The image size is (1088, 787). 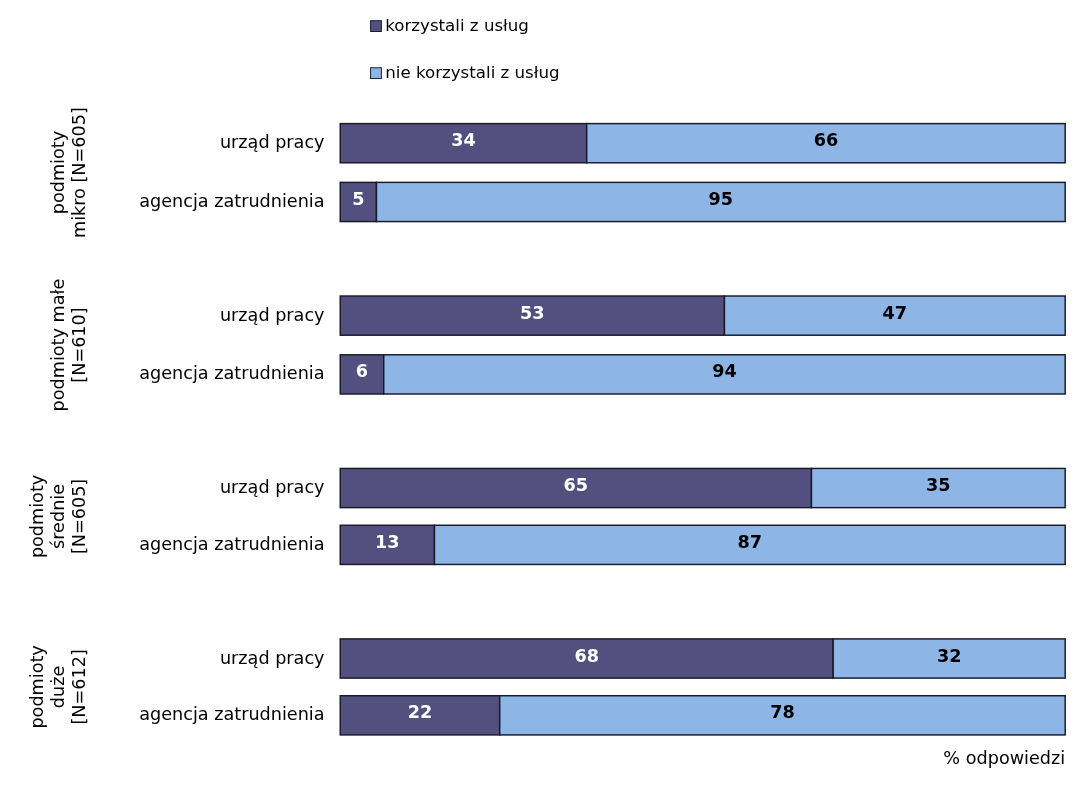 I want to click on data-label: 95, so click(x=721, y=199).